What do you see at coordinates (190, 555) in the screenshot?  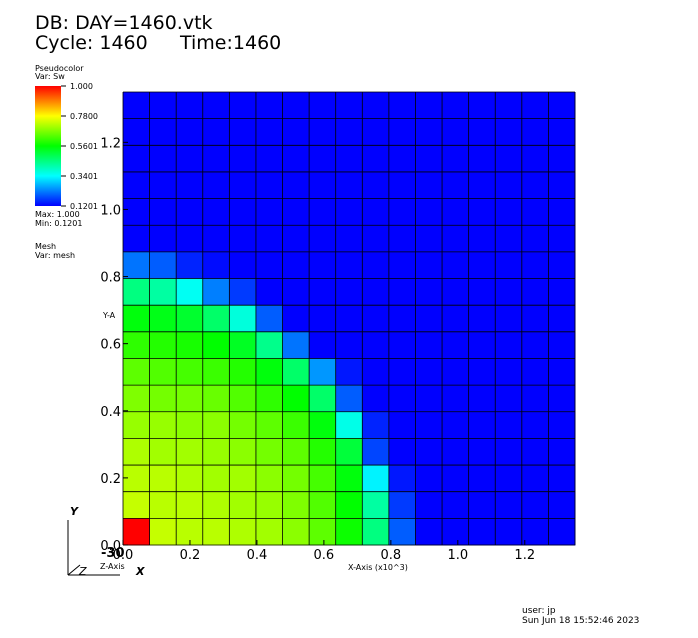 I see `x-tick-label: 0.2` at bounding box center [190, 555].